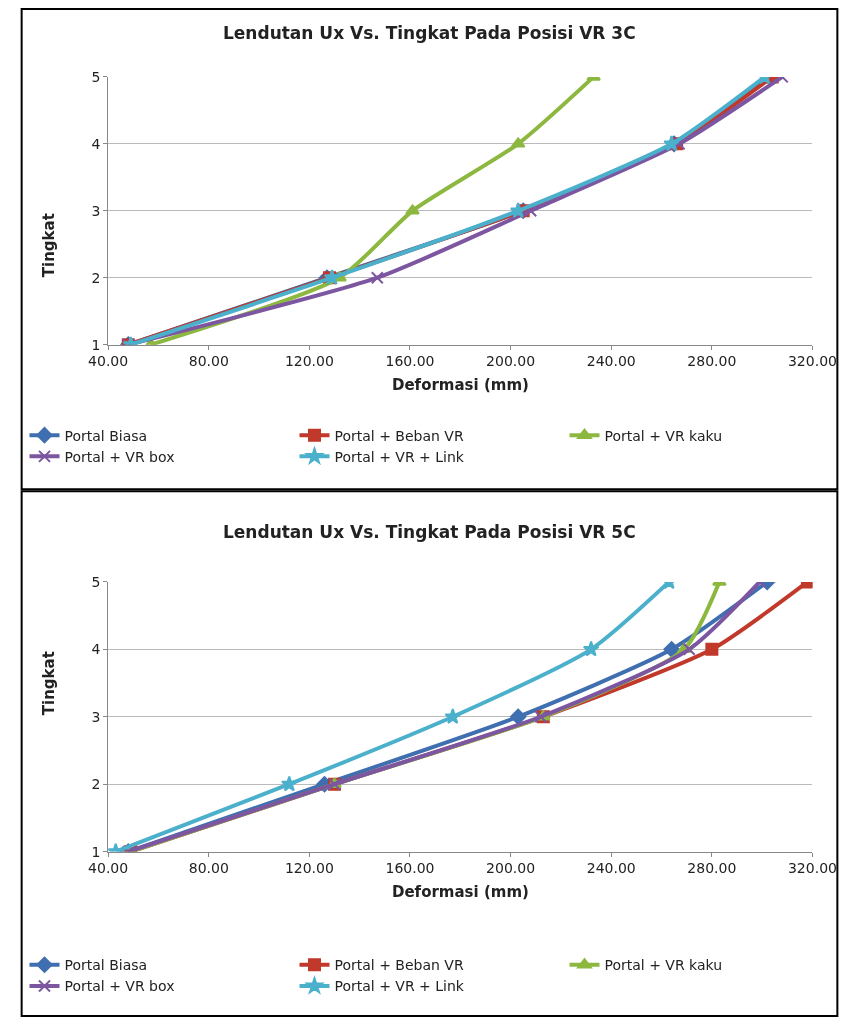  Describe the element at coordinates (429, 532) in the screenshot. I see `chart-title: Lendutan Ux Vs. Tingkat Pada Posisi VR 5C` at that location.